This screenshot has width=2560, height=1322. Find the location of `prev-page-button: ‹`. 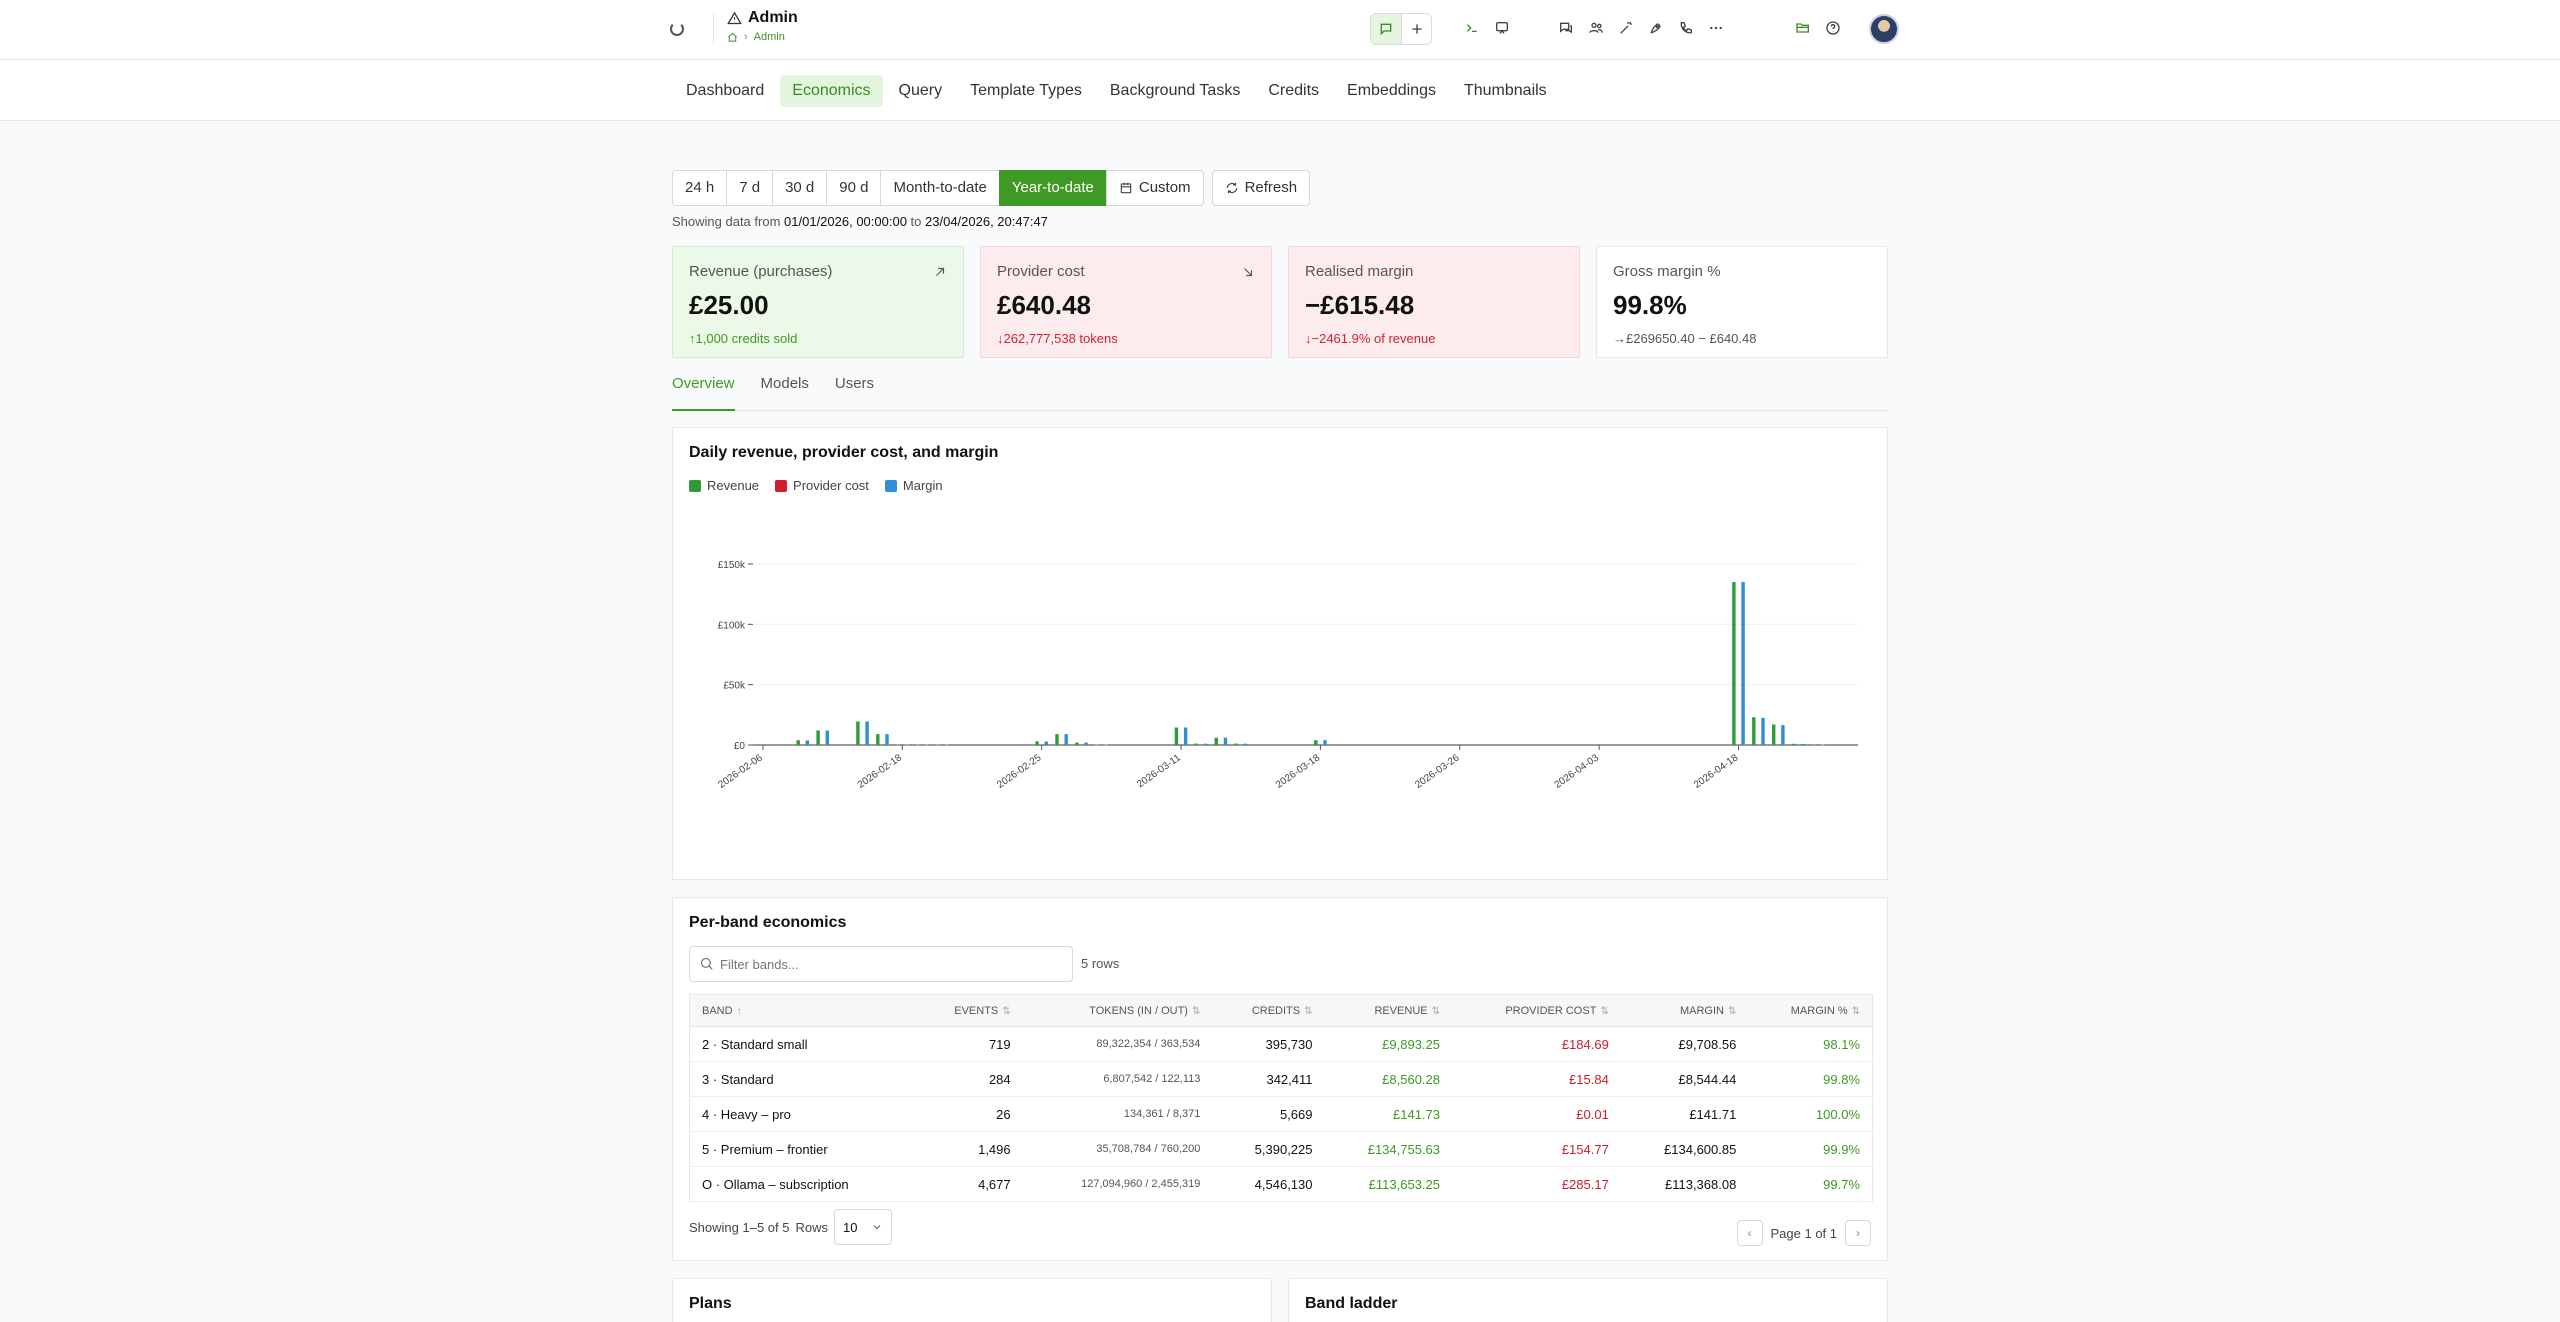

prev-page-button: ‹ is located at coordinates (1749, 1233).